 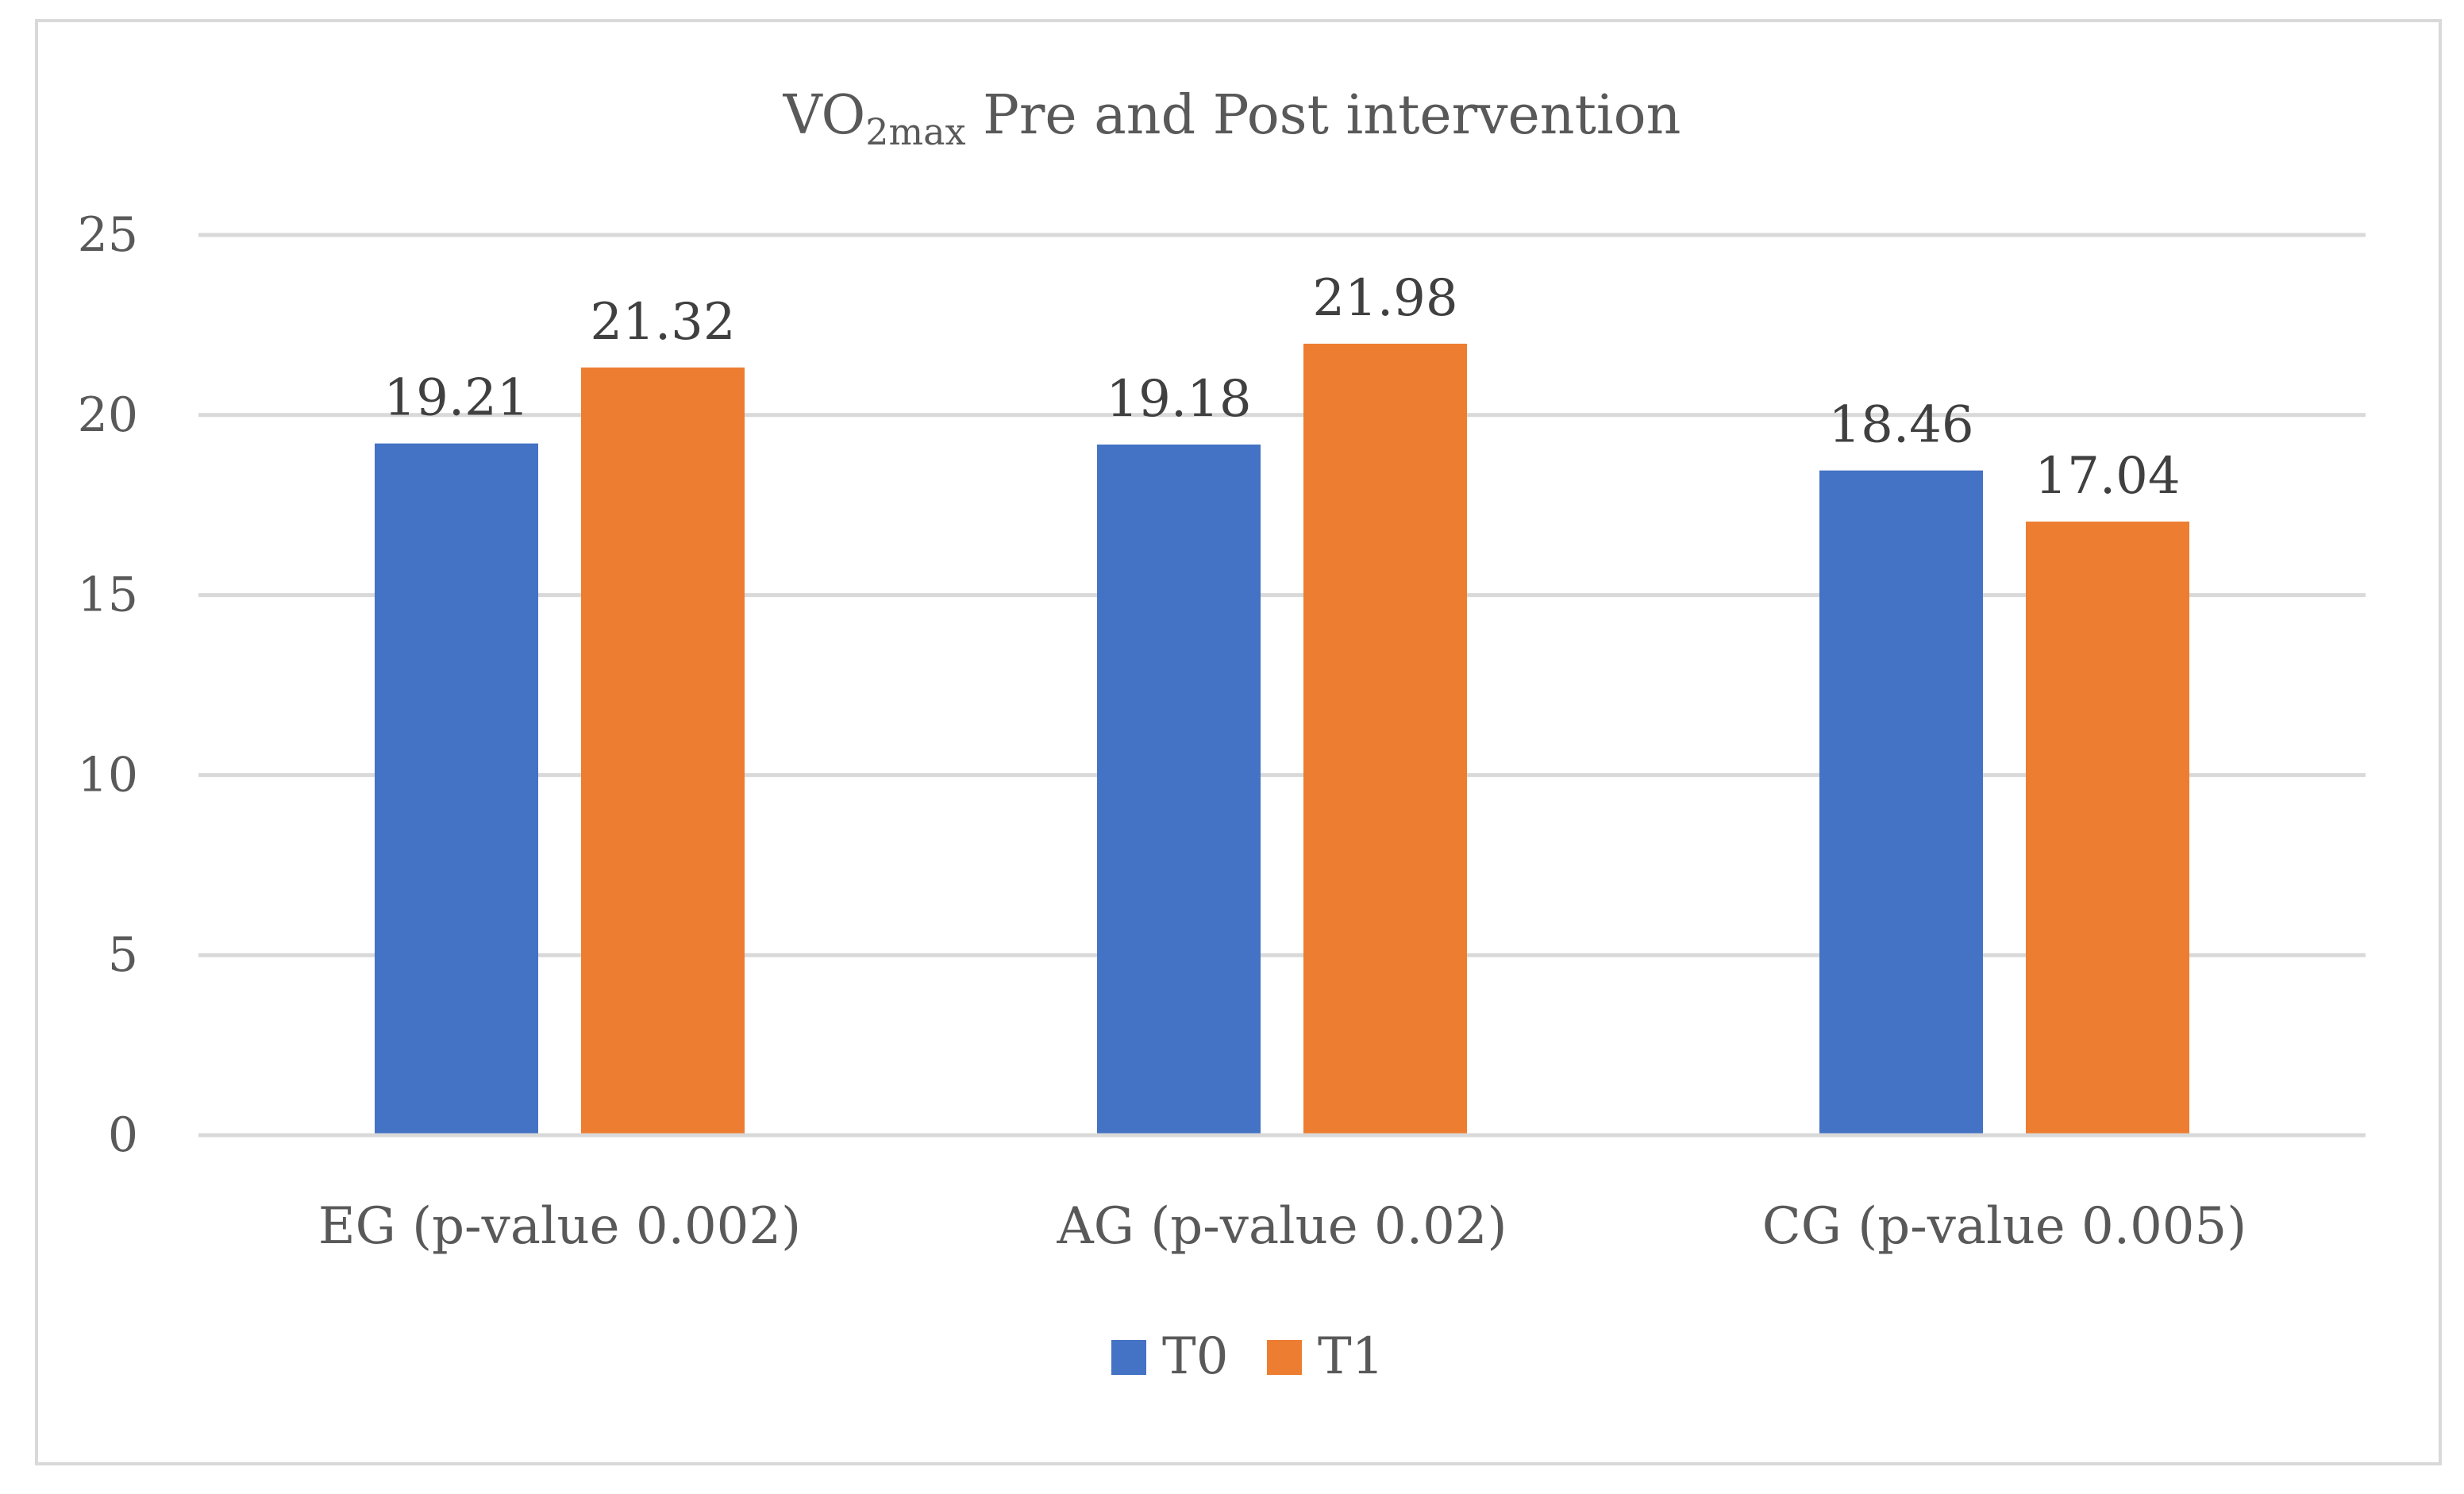 What do you see at coordinates (1128, 1357) in the screenshot?
I see `legend-swatch-T0` at bounding box center [1128, 1357].